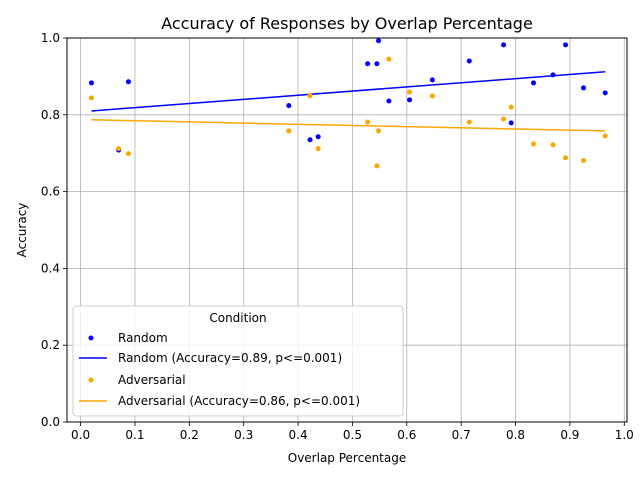  Describe the element at coordinates (22, 230) in the screenshot. I see `y-axis-label: Accuracy` at that location.